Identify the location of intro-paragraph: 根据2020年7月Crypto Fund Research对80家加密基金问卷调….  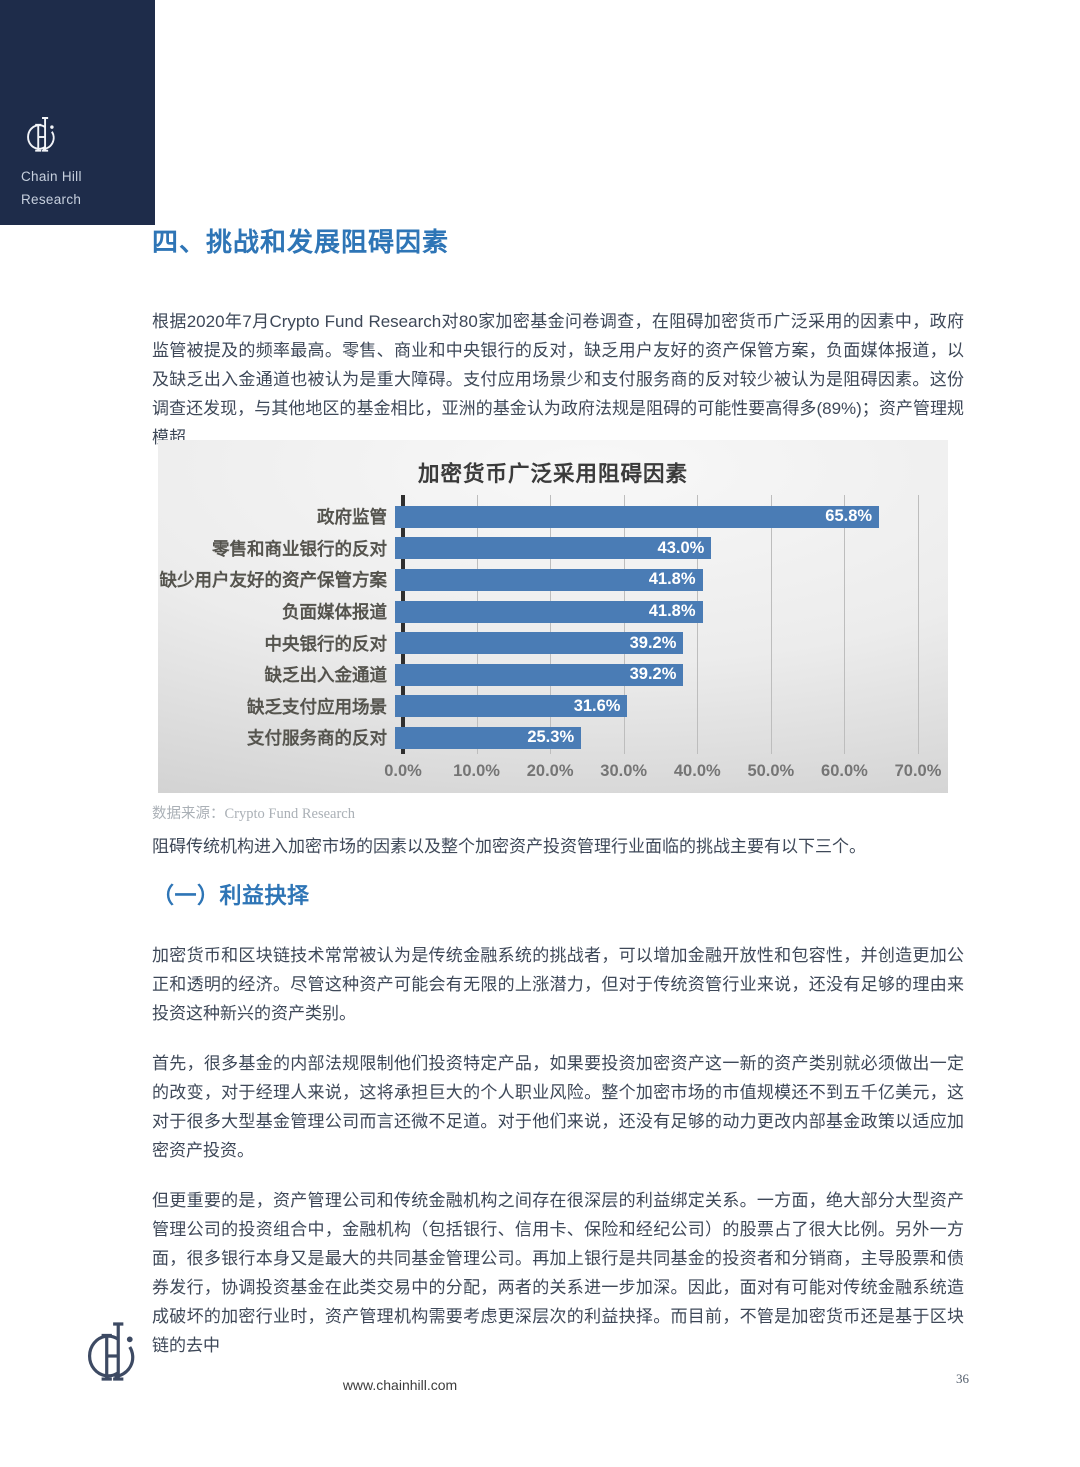
(558, 379).